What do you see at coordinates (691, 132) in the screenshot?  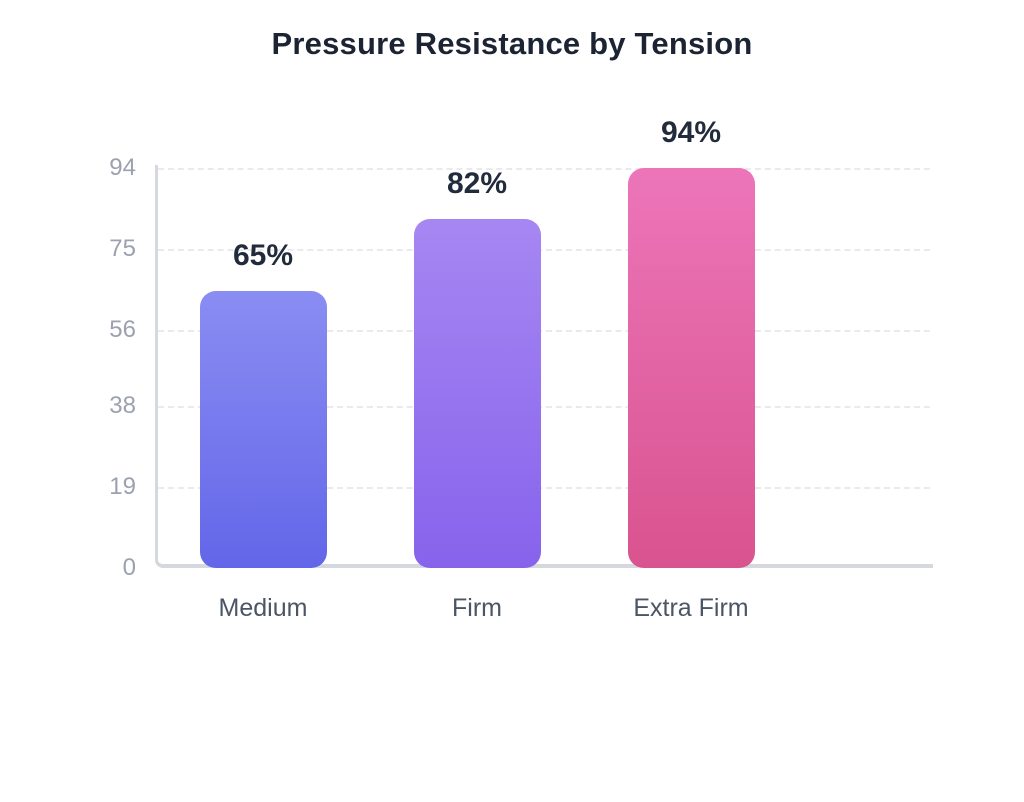 I see `bar-value-label: 94%` at bounding box center [691, 132].